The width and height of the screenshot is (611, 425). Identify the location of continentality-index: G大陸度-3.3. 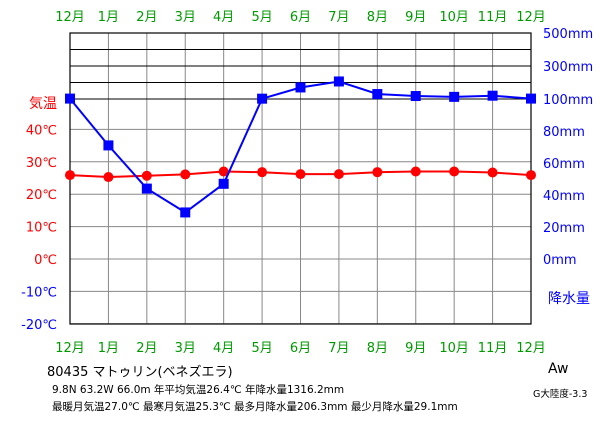
(560, 394).